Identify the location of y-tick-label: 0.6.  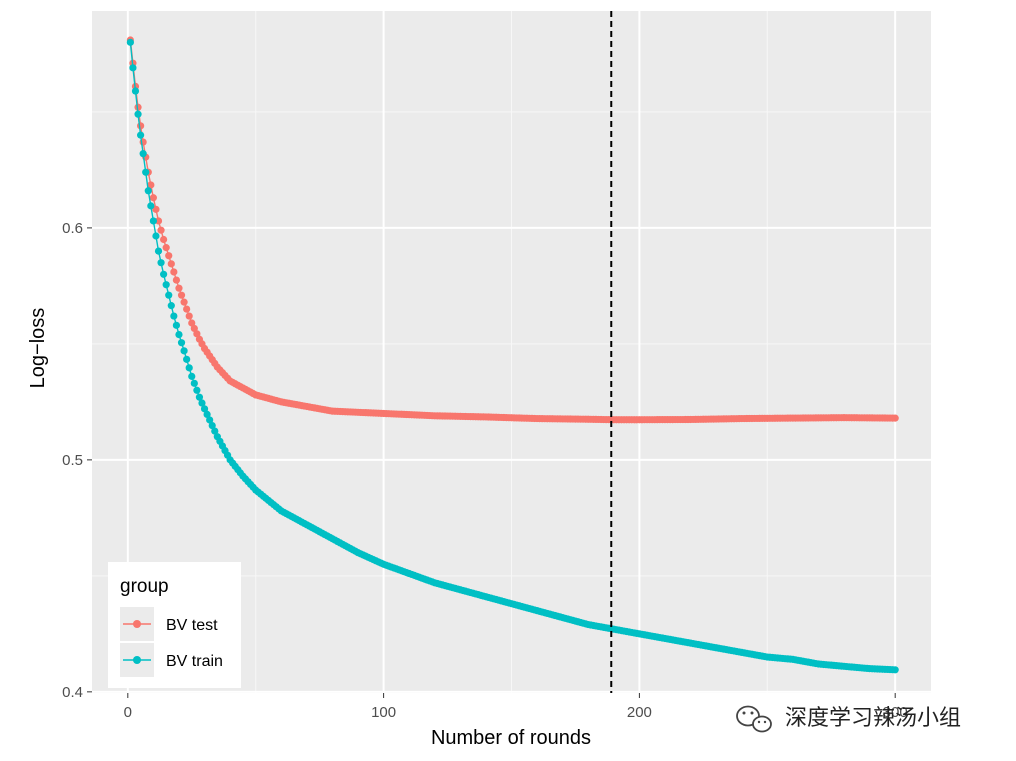
(72, 228).